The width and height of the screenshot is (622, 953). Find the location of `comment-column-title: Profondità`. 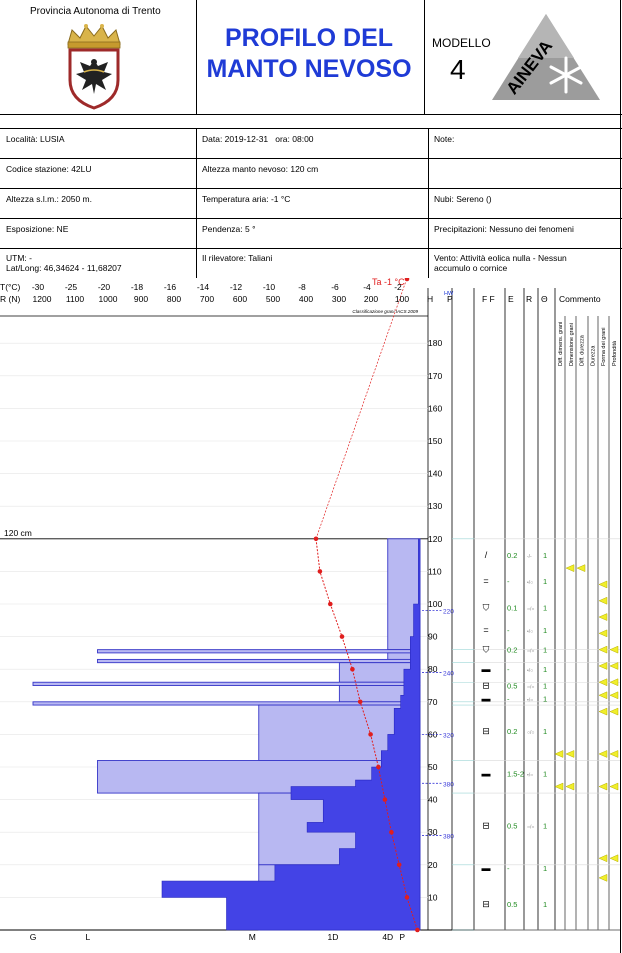

comment-column-title: Profondità is located at coordinates (615, 353).